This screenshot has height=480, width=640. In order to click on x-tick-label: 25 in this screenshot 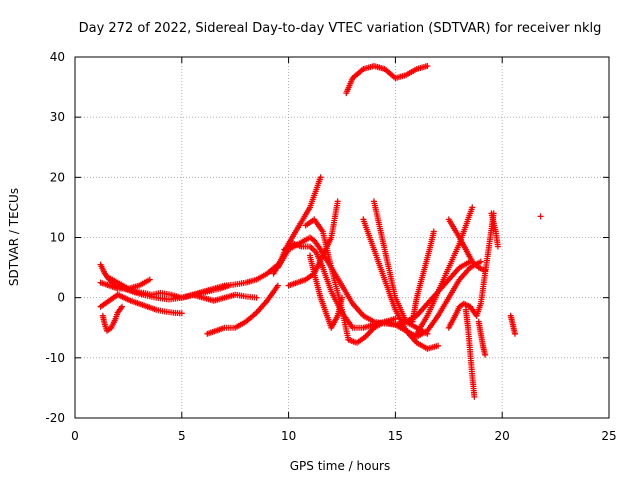, I will do `click(608, 436)`.